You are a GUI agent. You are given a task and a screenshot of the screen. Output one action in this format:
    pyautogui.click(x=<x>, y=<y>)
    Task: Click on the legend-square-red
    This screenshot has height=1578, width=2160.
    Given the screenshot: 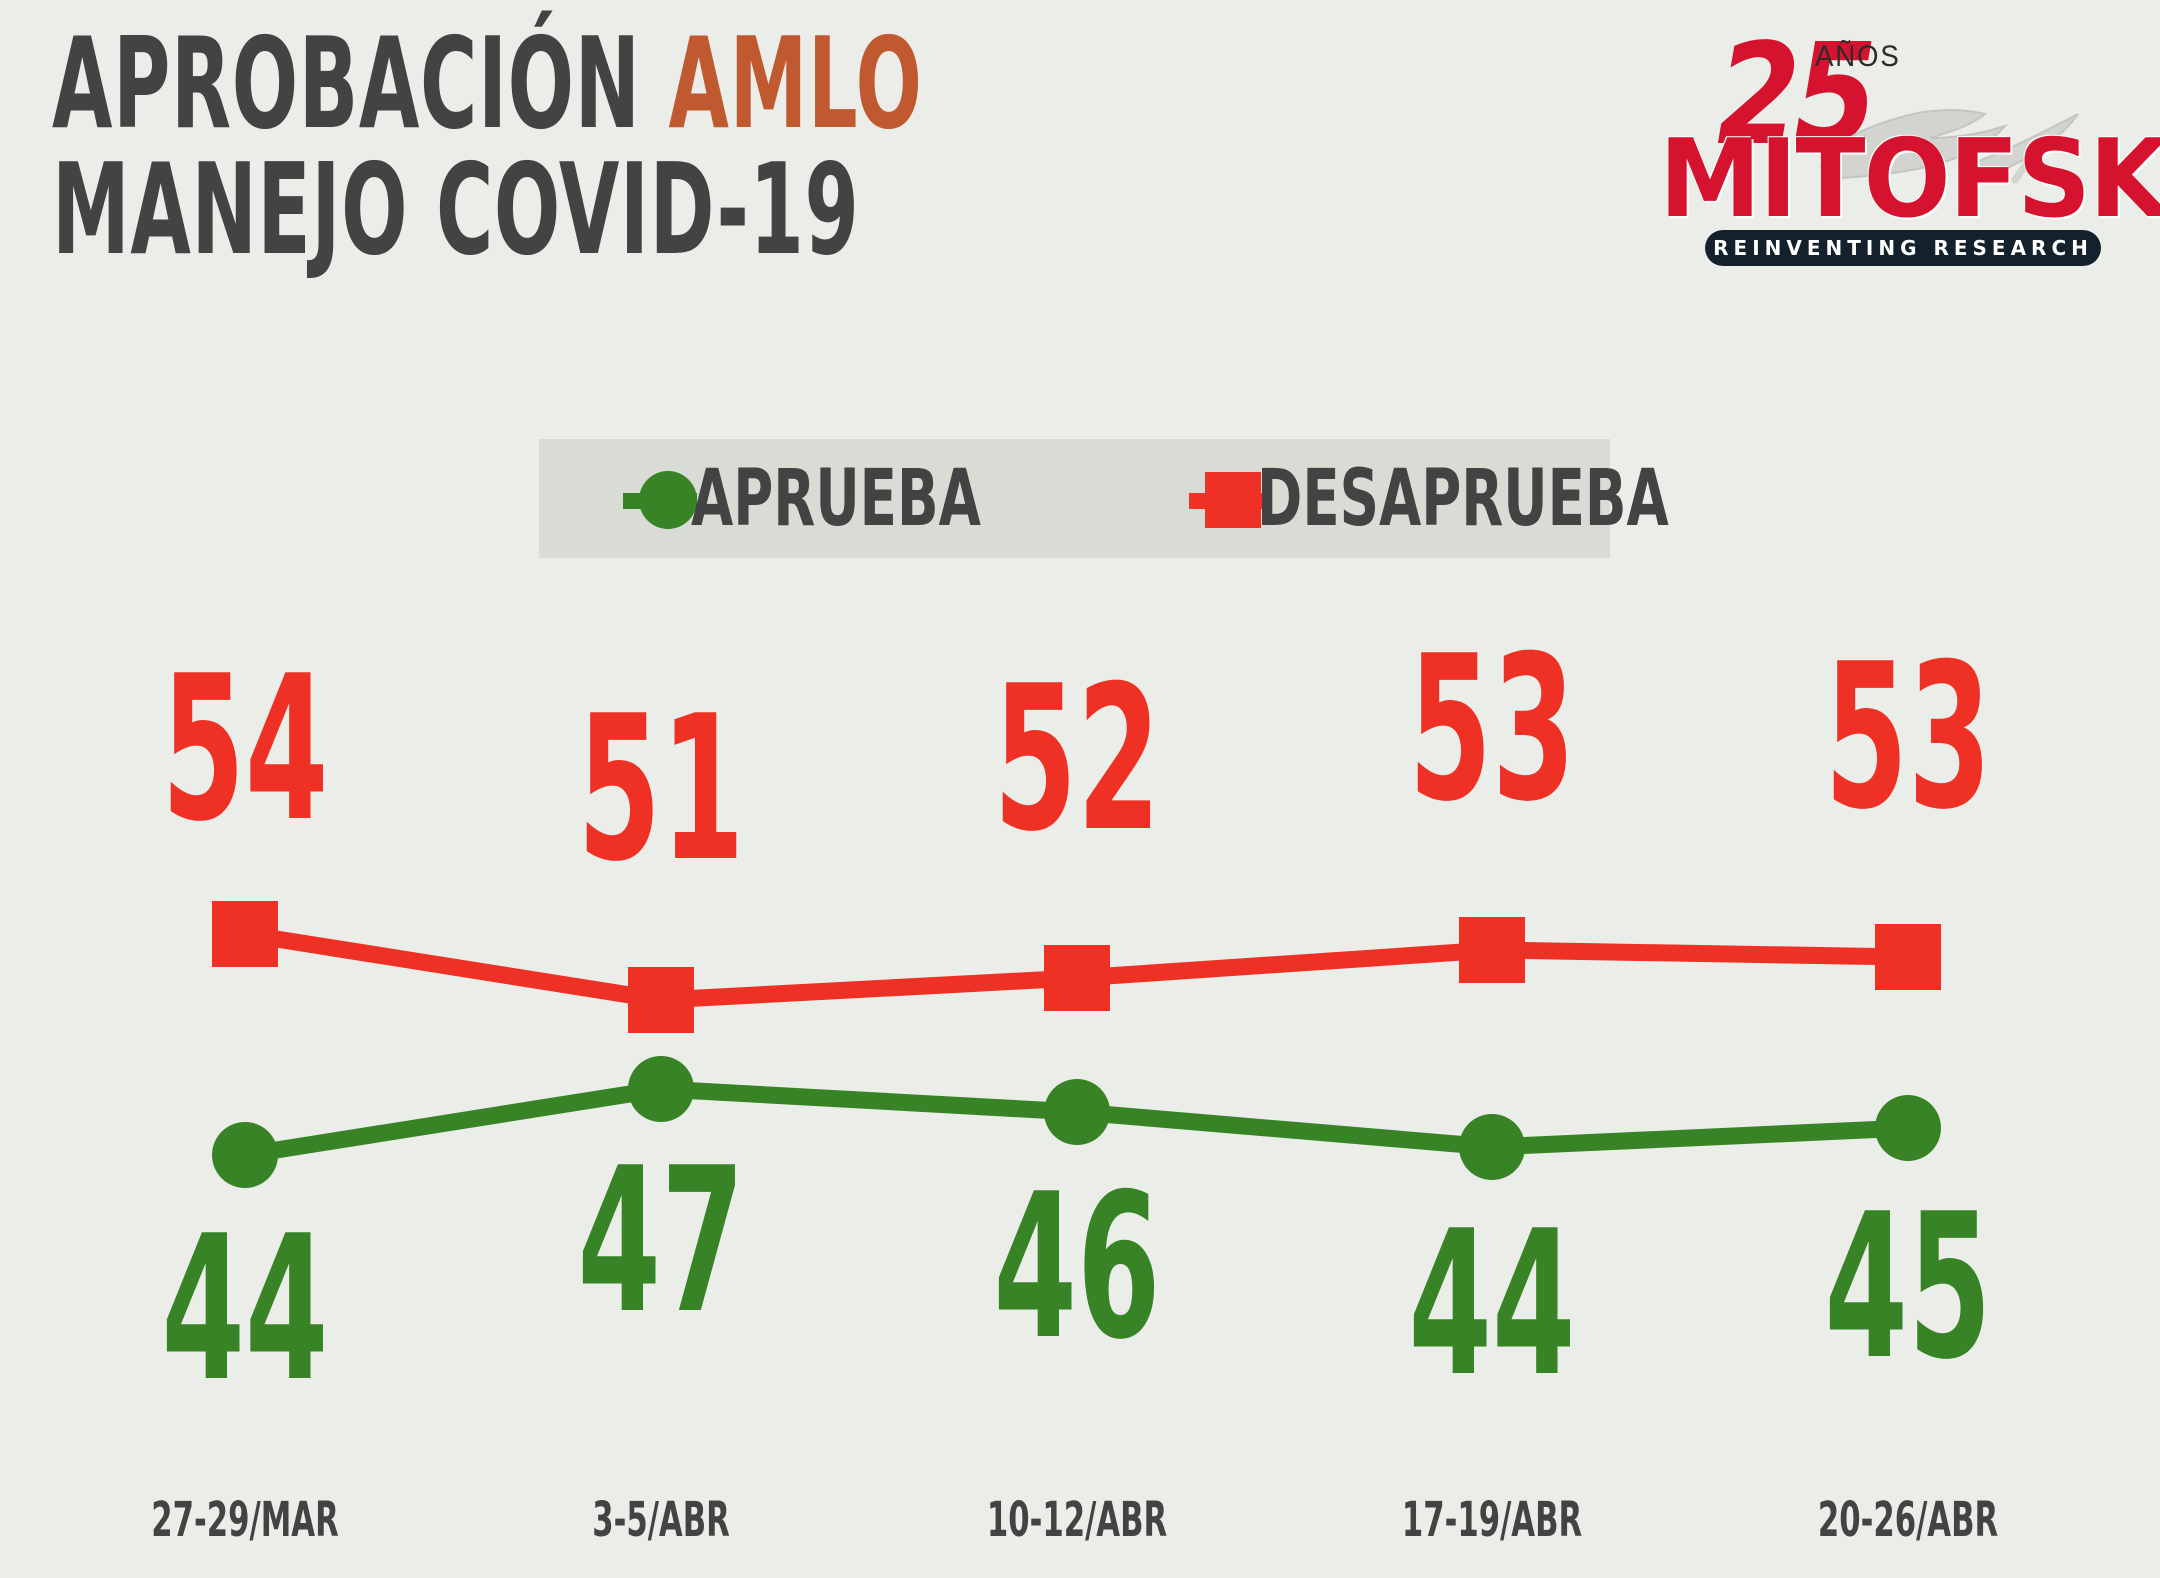 What is the action you would take?
    pyautogui.click(x=1233, y=499)
    